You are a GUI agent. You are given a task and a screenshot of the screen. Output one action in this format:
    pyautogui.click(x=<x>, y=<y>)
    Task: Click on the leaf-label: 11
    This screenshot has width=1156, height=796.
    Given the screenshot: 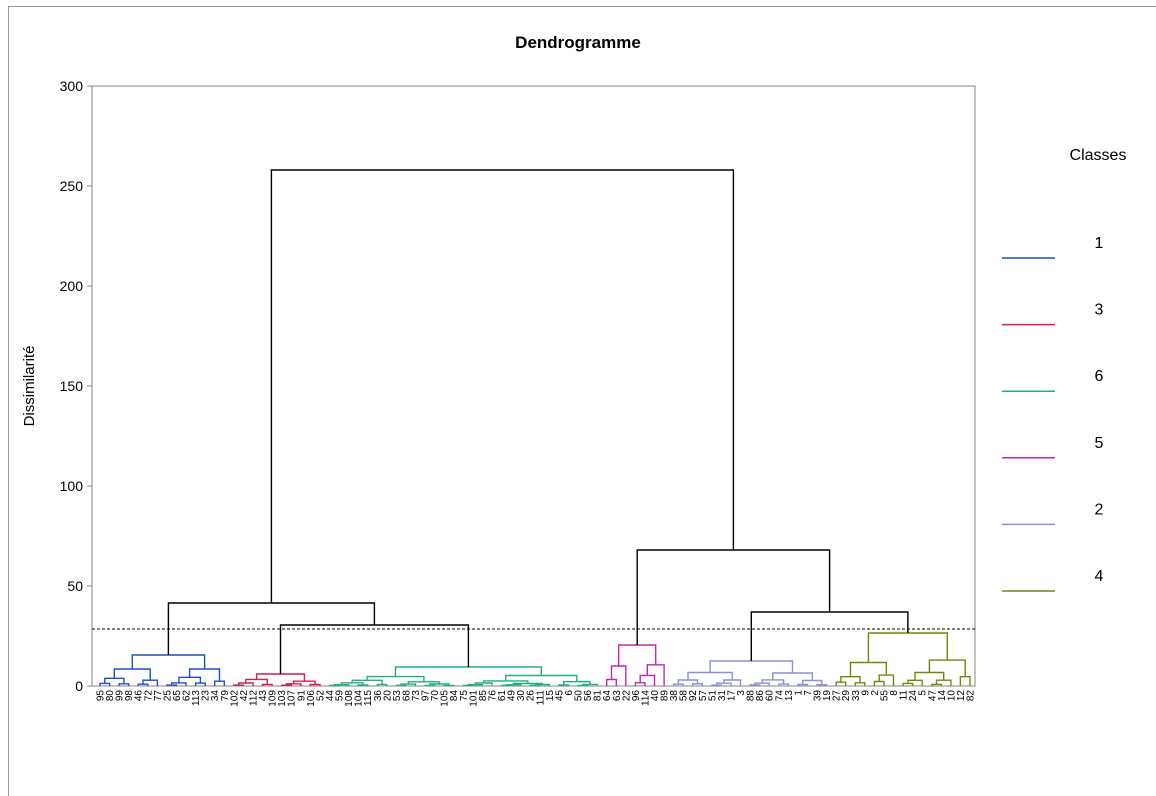 What is the action you would take?
    pyautogui.click(x=904, y=695)
    